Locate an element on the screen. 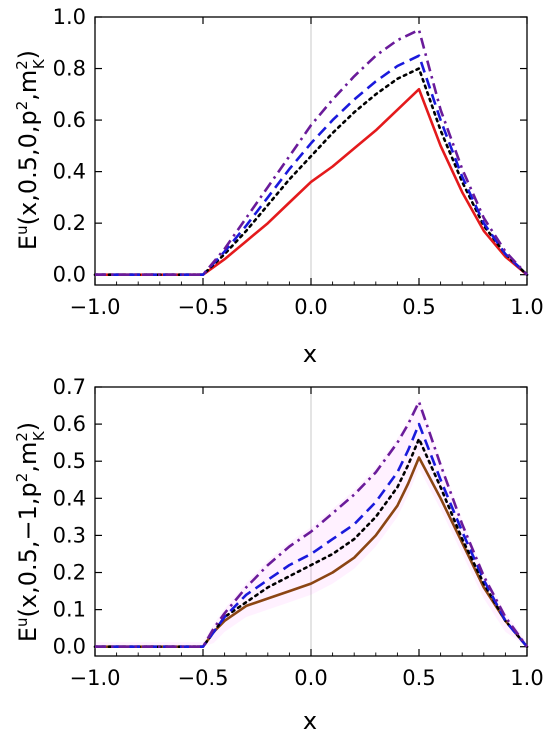 The width and height of the screenshot is (550, 736). y-tick-label: 0.7 is located at coordinates (69, 387).